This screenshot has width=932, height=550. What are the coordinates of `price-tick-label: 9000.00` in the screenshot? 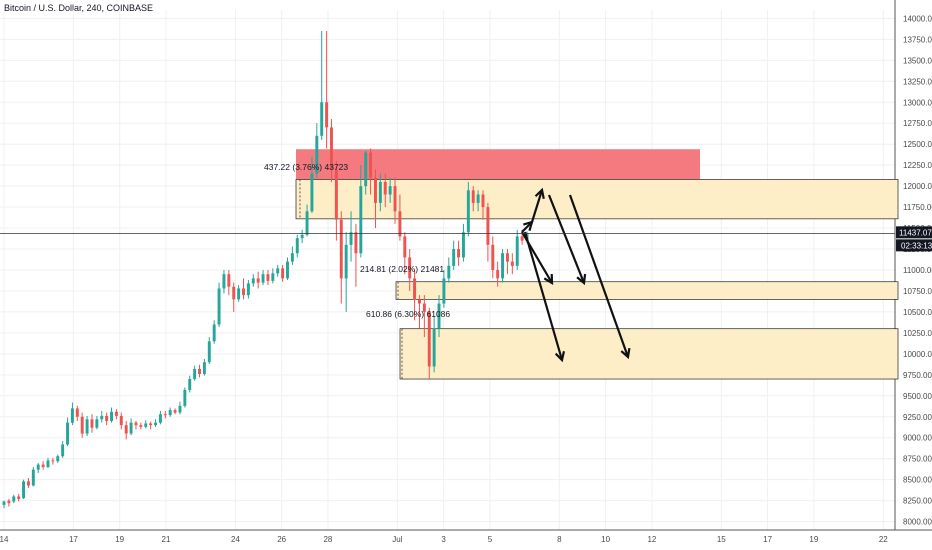 It's located at (917, 438).